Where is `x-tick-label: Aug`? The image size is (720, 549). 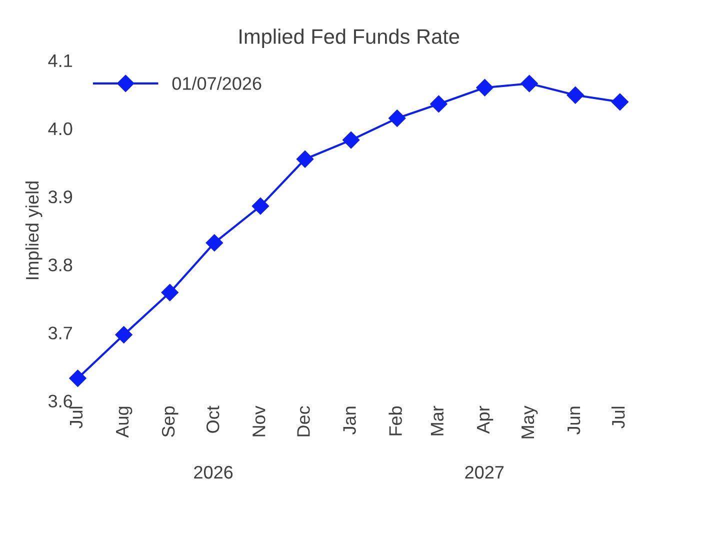 x-tick-label: Aug is located at coordinates (124, 422).